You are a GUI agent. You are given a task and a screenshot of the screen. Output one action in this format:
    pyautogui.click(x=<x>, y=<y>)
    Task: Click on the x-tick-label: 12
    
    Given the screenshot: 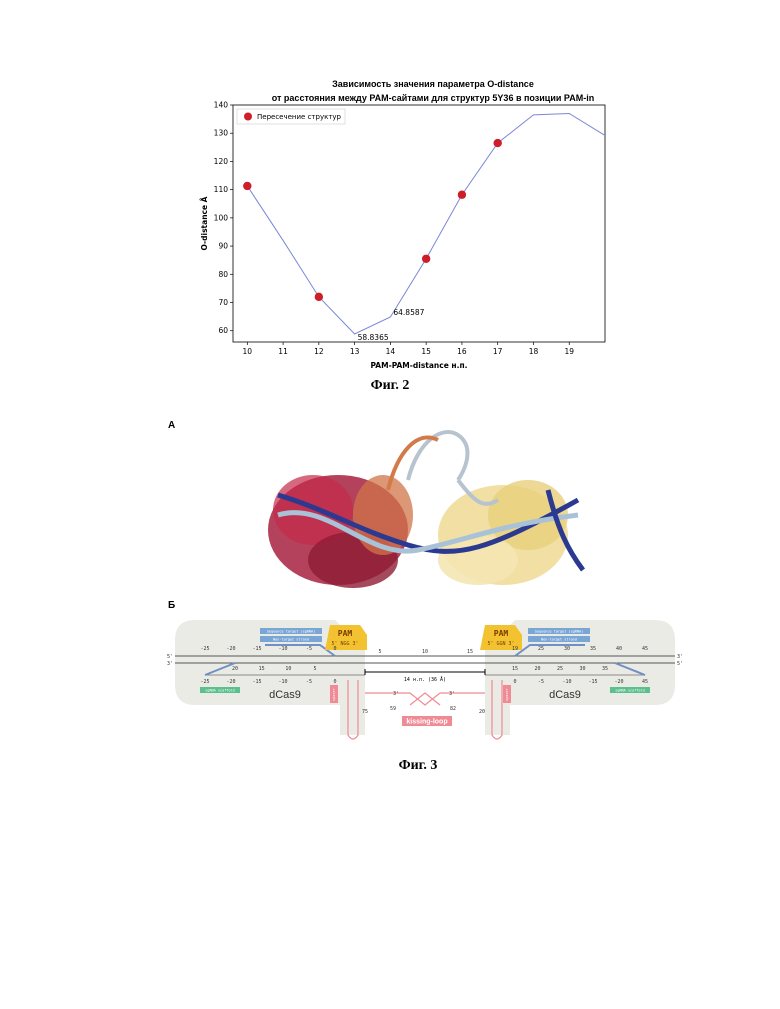 What is the action you would take?
    pyautogui.click(x=319, y=351)
    